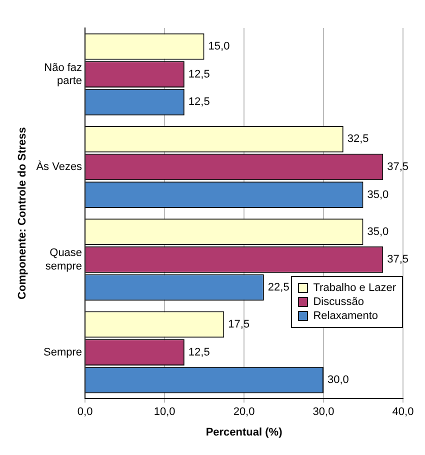  I want to click on legend-label: Trabalho e Lazer, so click(354, 288).